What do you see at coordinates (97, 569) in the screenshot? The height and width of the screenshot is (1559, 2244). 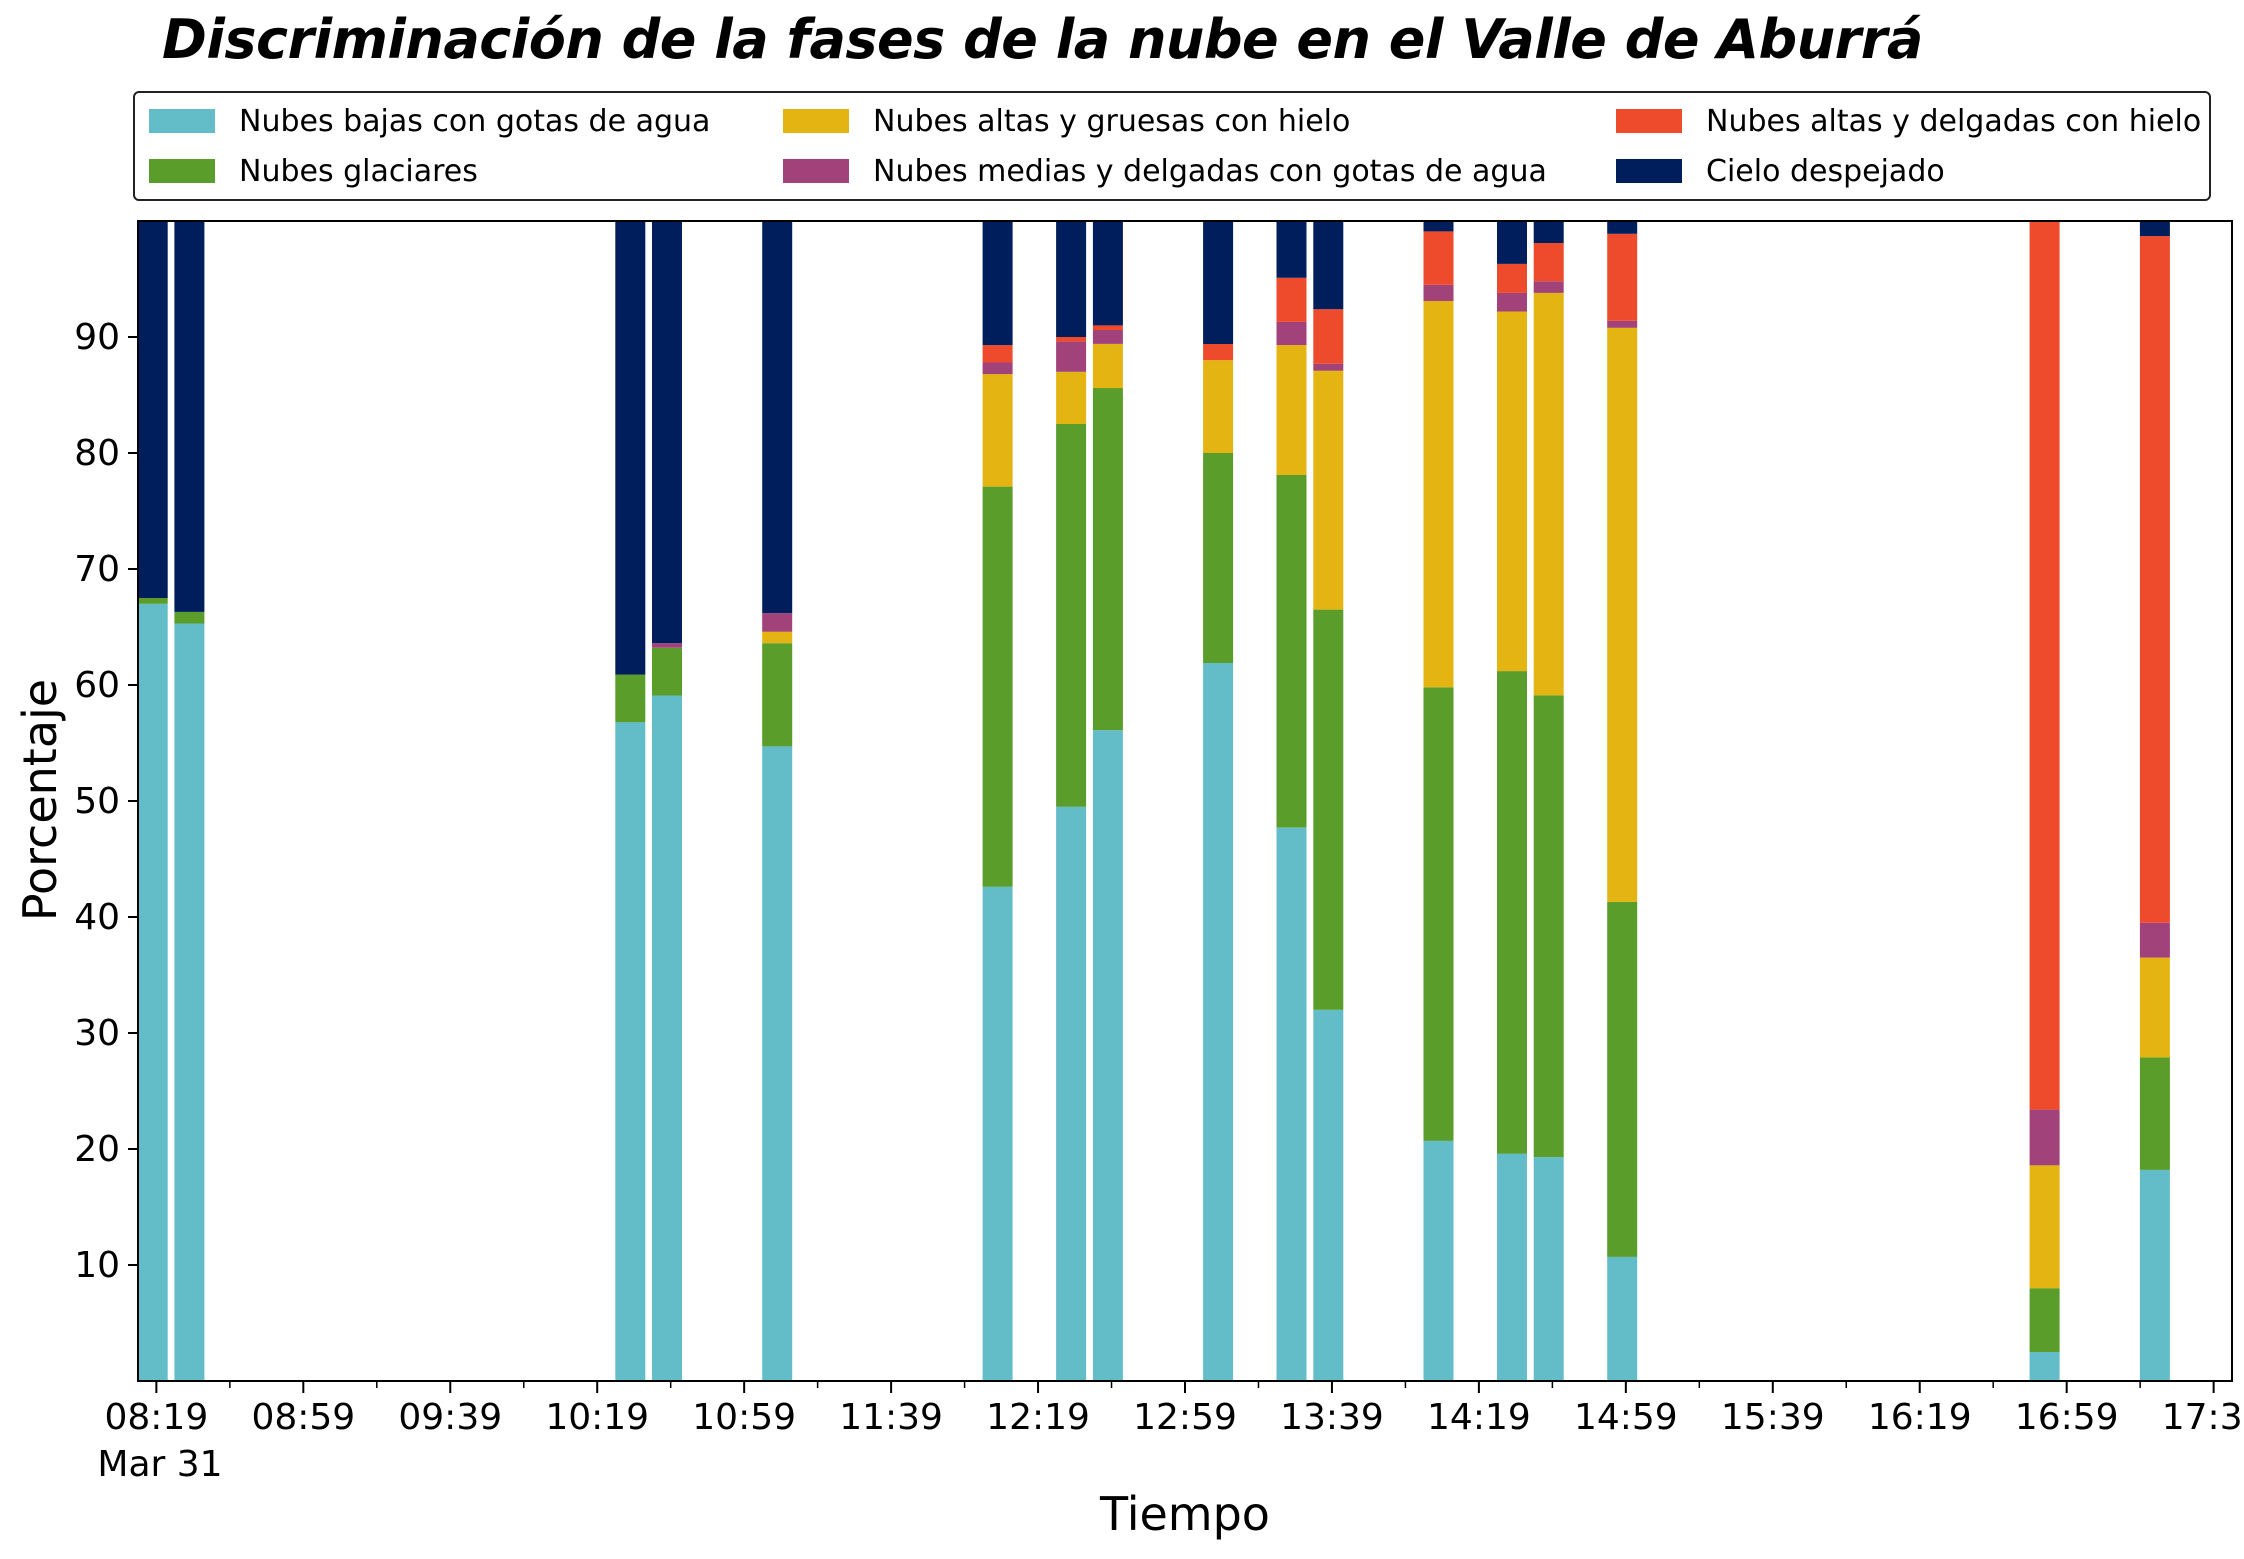 I see `y-tick-label: 70` at bounding box center [97, 569].